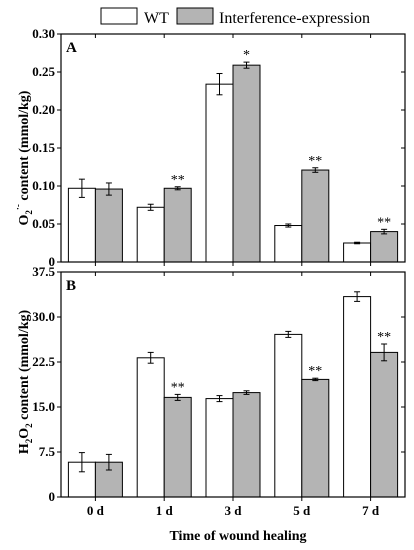  I want to click on panel-a-ylabel-rest: content (mmol/kg), so click(24, 147).